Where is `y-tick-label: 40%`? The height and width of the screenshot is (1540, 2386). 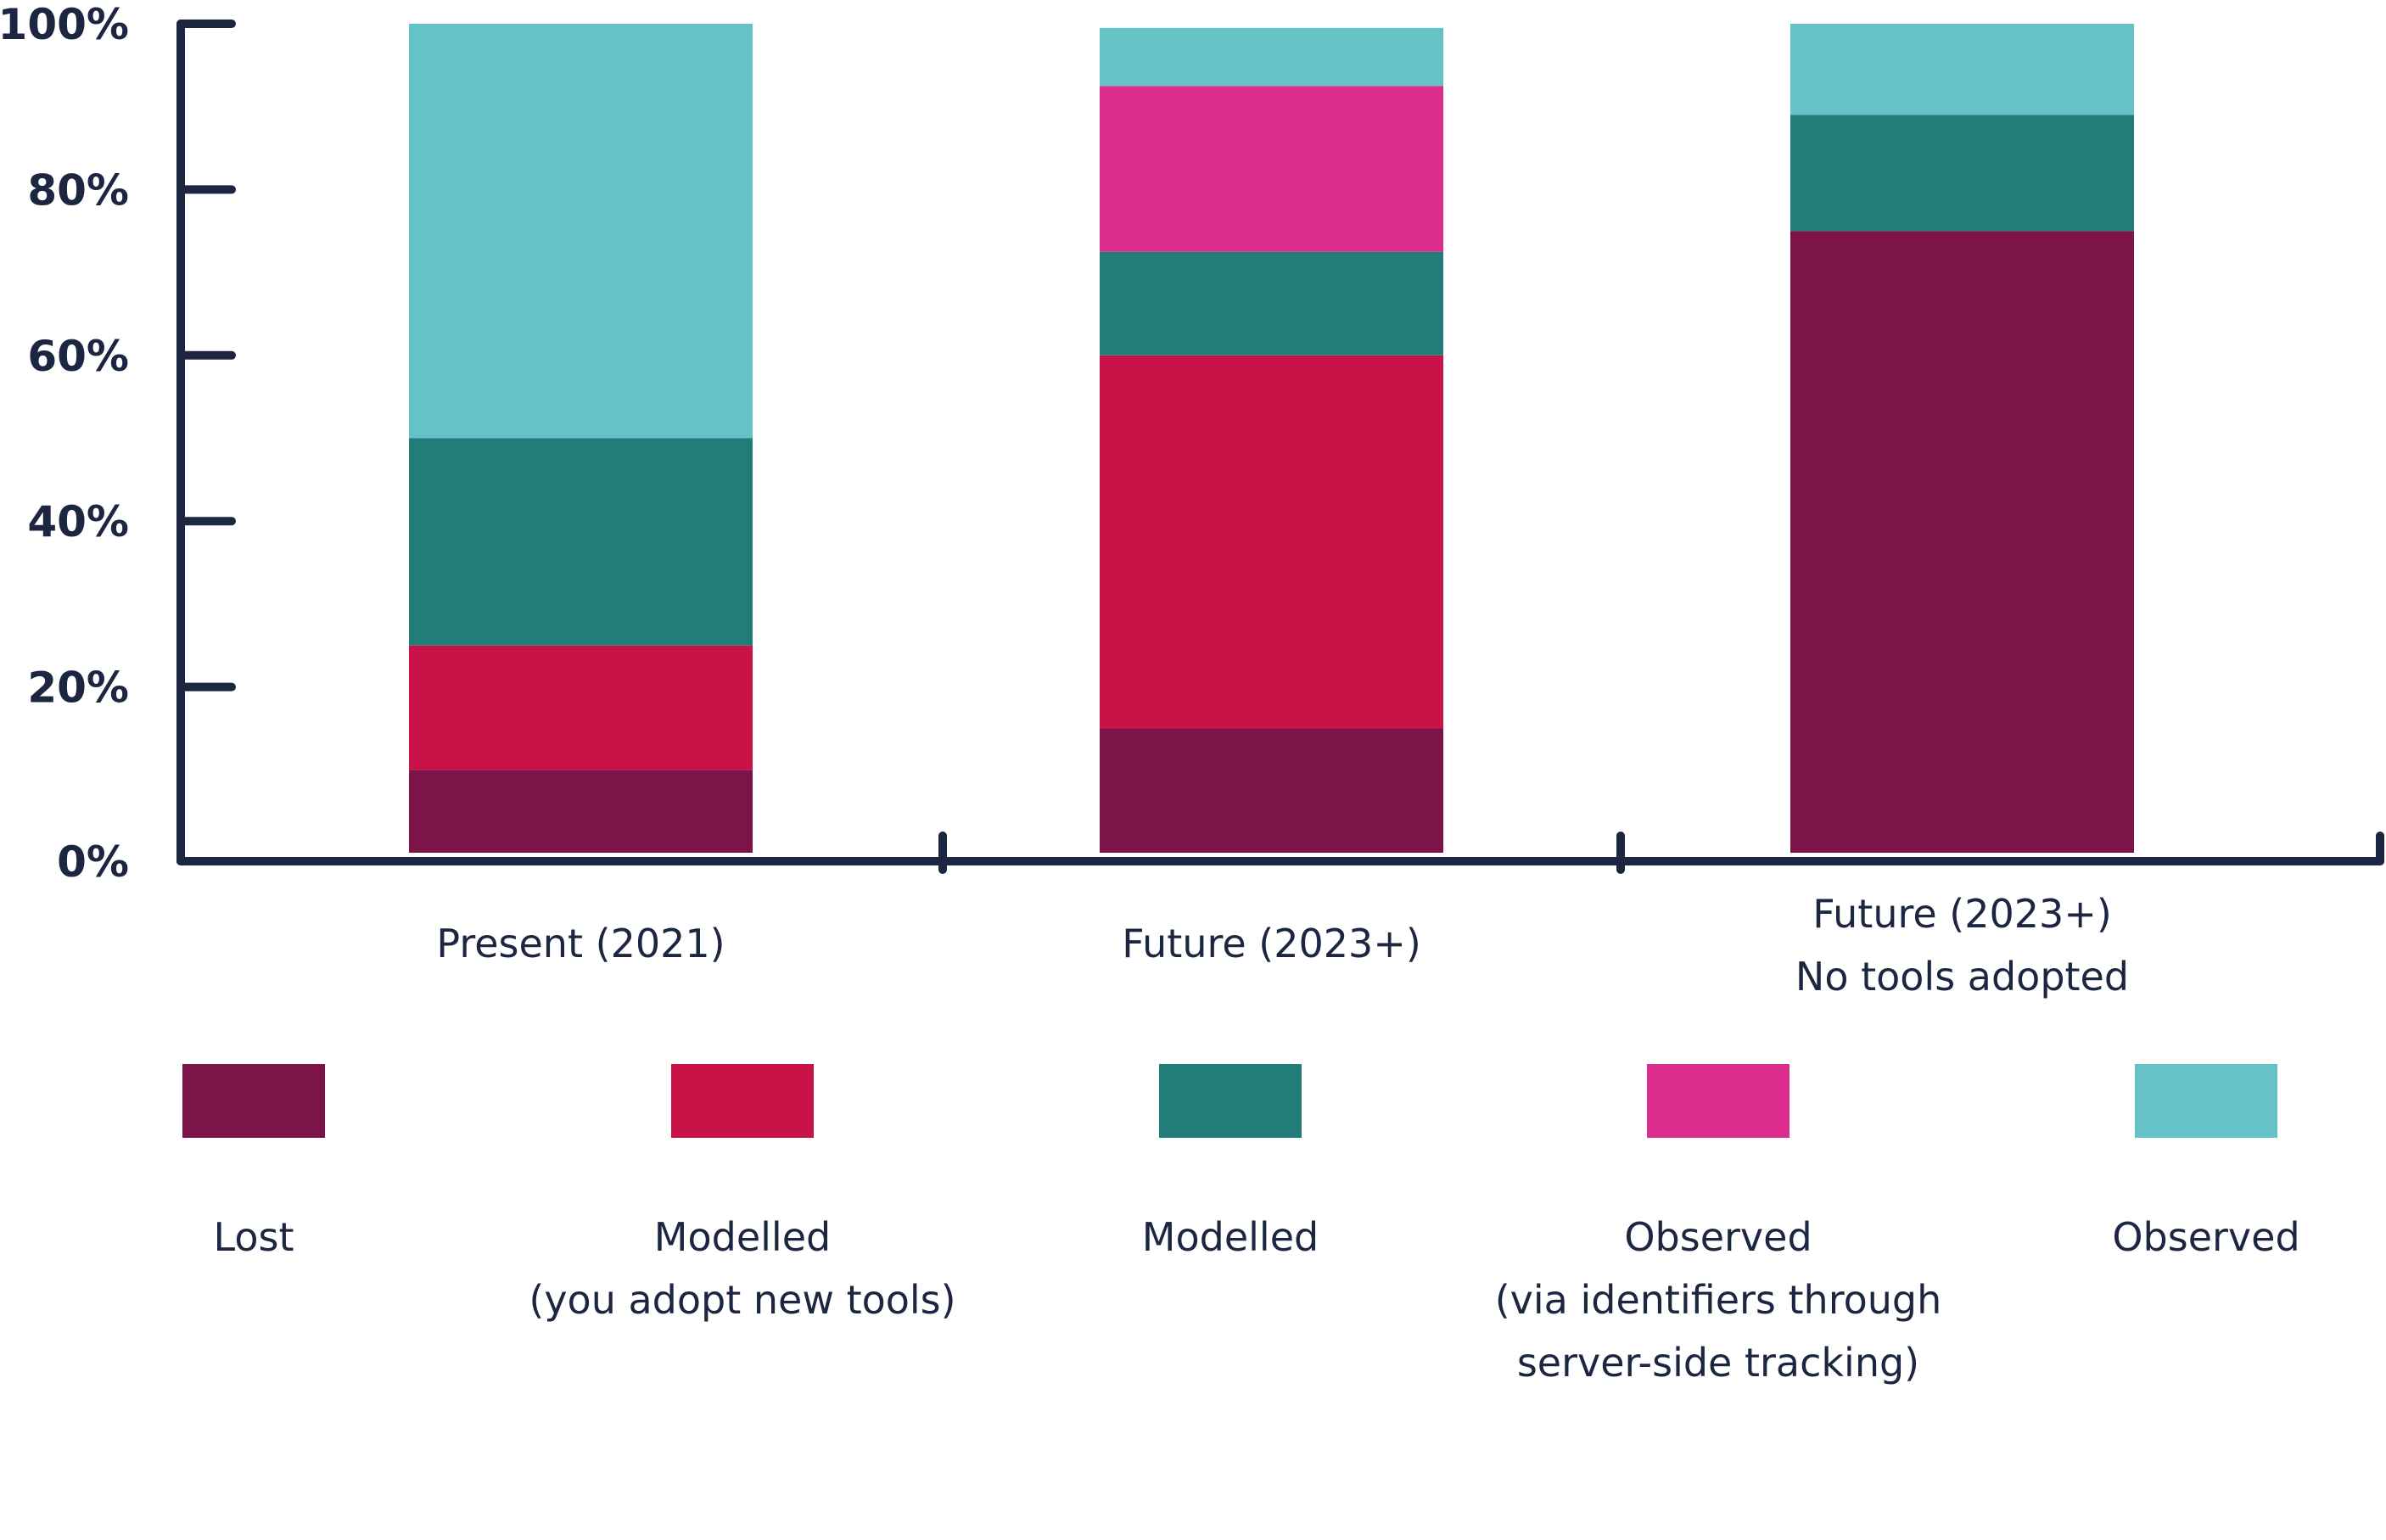
y-tick-label: 40% is located at coordinates (78, 521).